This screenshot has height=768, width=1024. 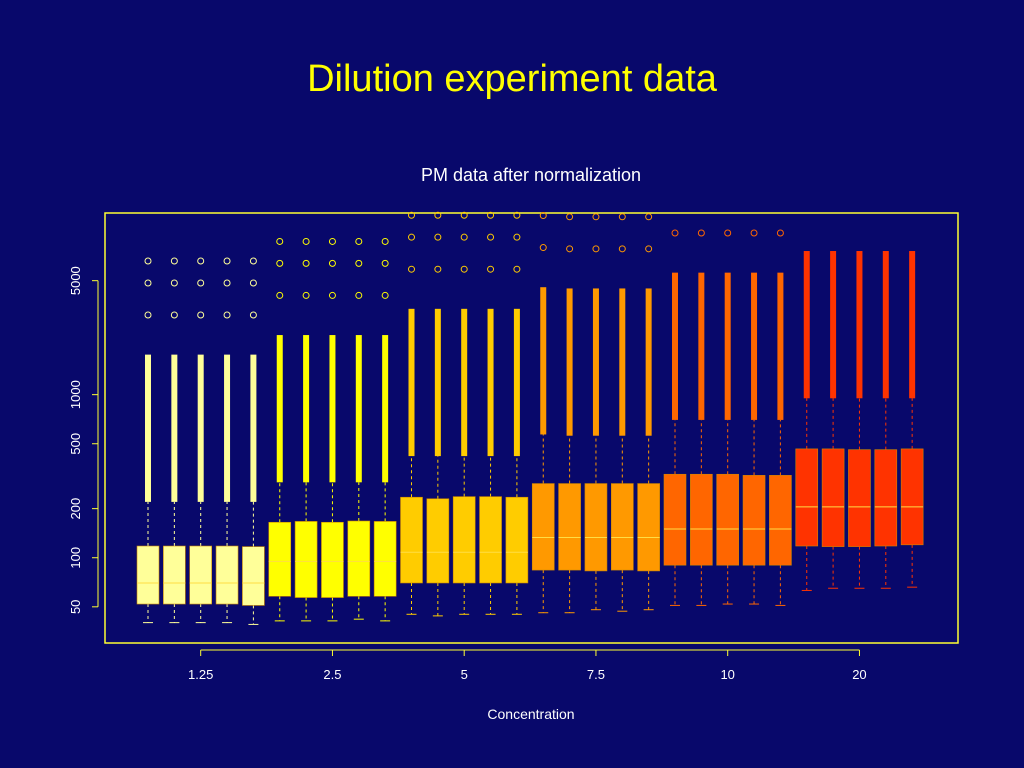 I want to click on y-tick-label: 5000, so click(x=75, y=280).